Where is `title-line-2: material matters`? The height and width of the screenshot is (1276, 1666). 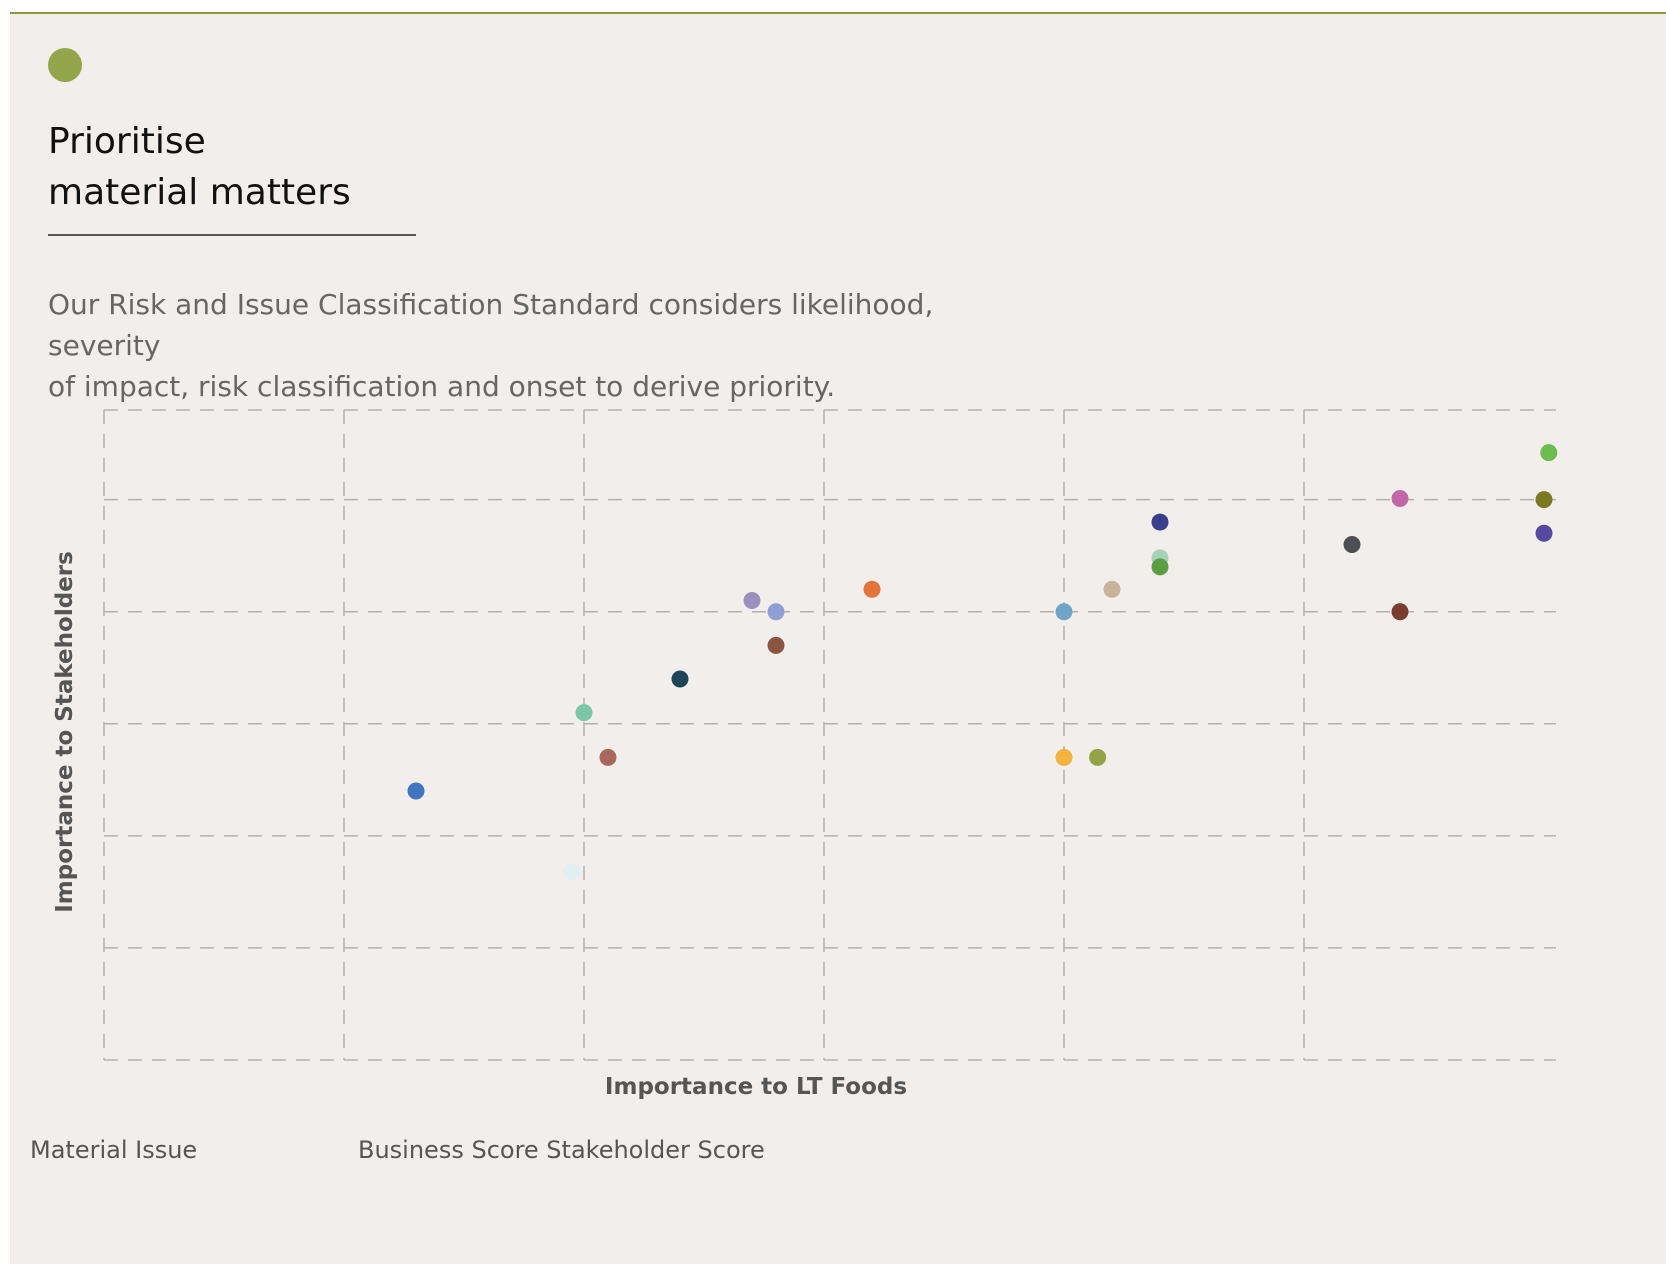 title-line-2: material matters is located at coordinates (199, 192).